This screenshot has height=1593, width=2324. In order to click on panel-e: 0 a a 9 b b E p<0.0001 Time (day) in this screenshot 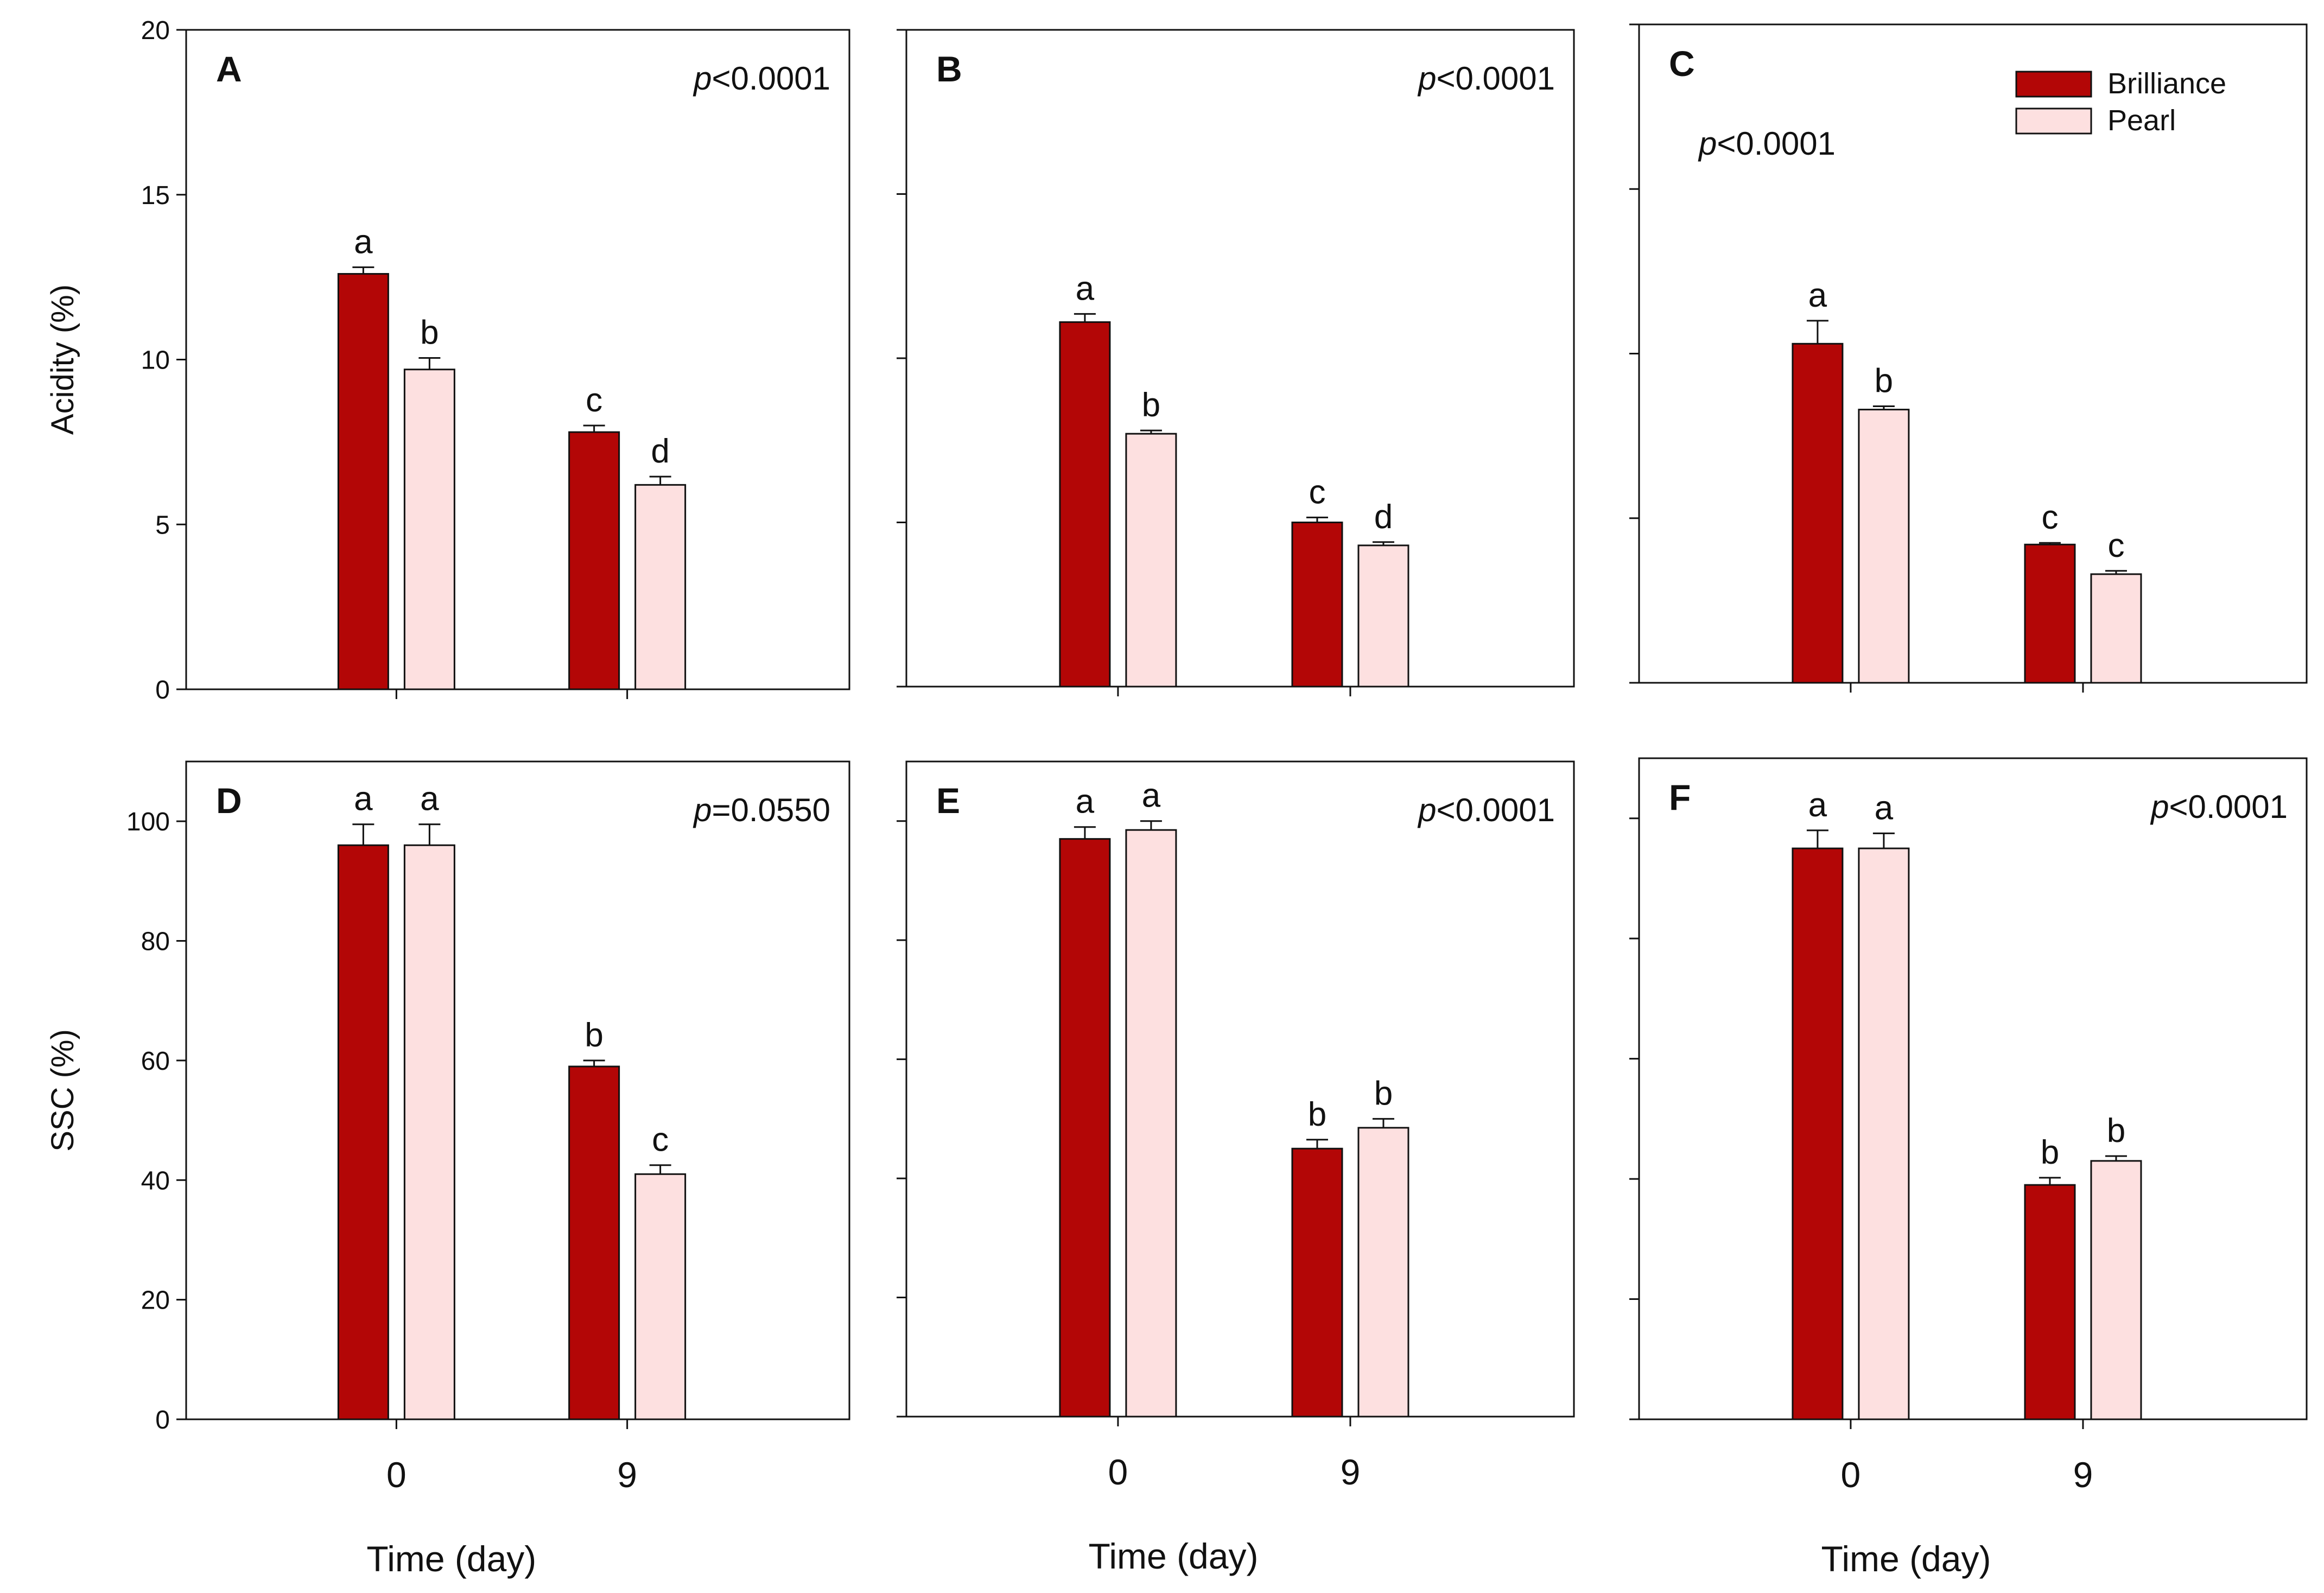, I will do `click(1236, 1168)`.